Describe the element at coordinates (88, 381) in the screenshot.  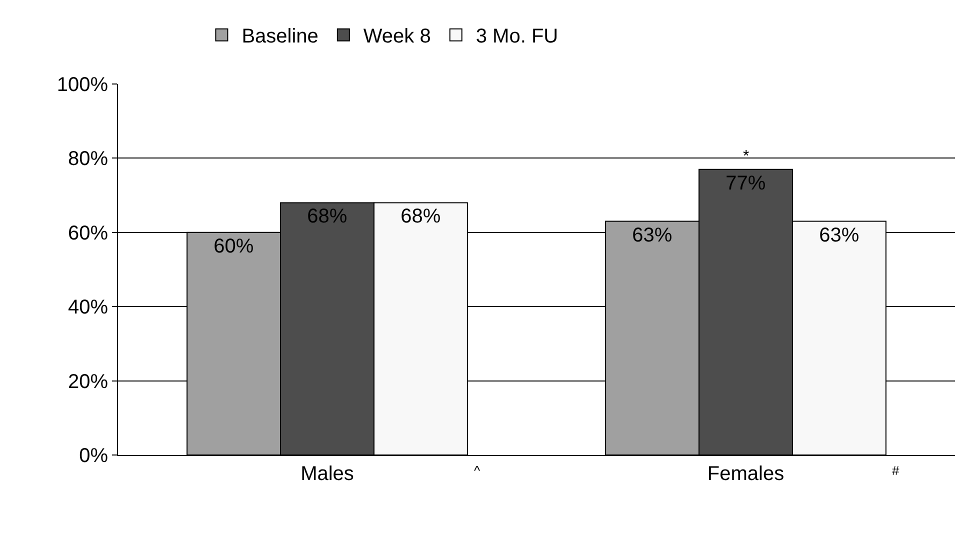
I see `y-tick-label: 20%` at that location.